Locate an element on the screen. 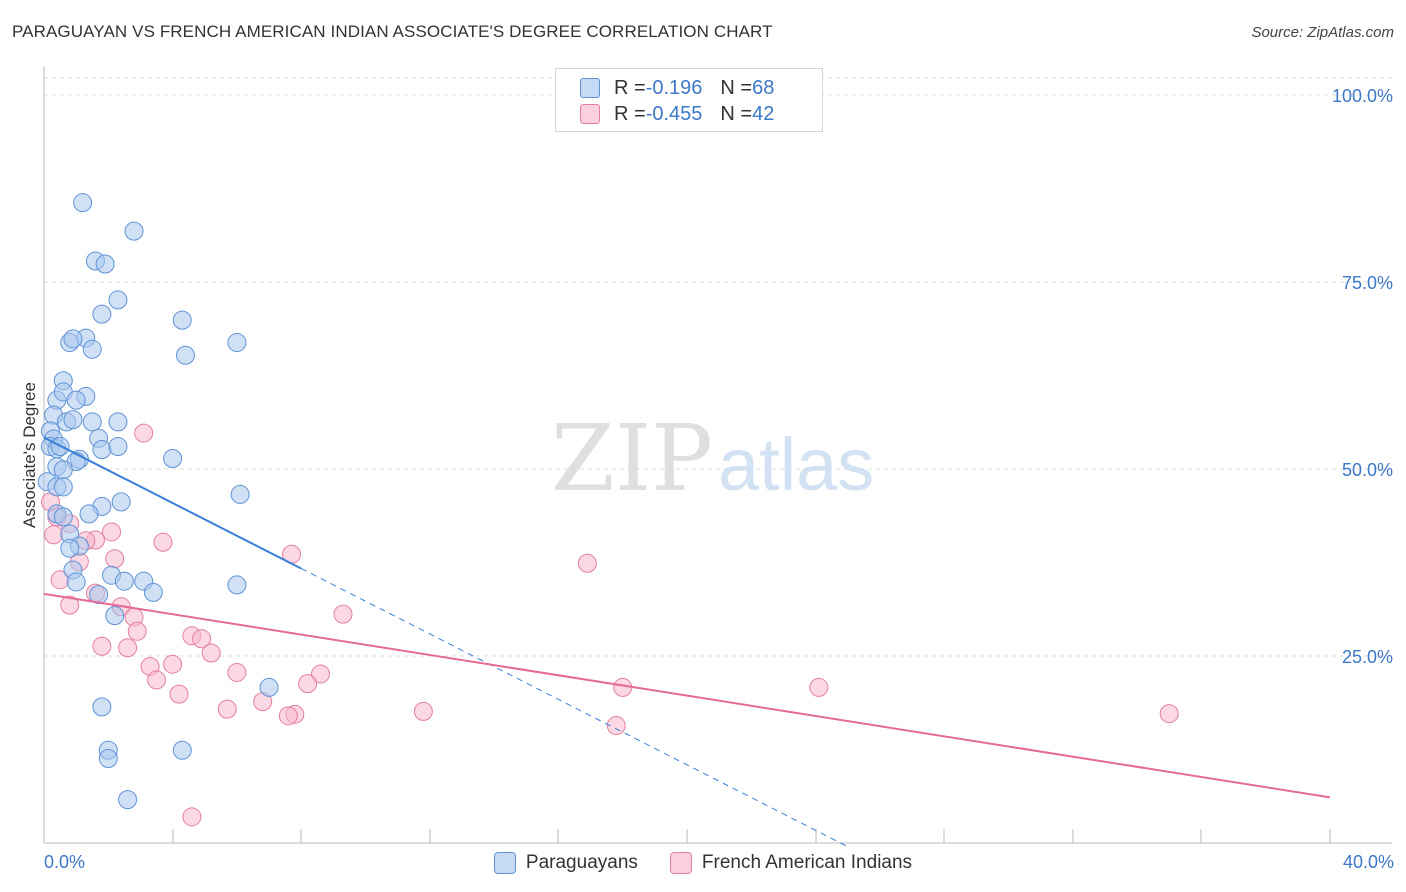 The width and height of the screenshot is (1406, 892). legend-n-value: 42 is located at coordinates (763, 113).